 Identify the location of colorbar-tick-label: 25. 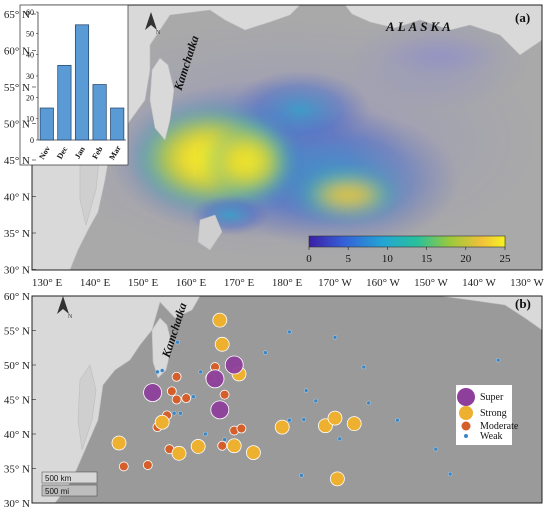
(506, 259).